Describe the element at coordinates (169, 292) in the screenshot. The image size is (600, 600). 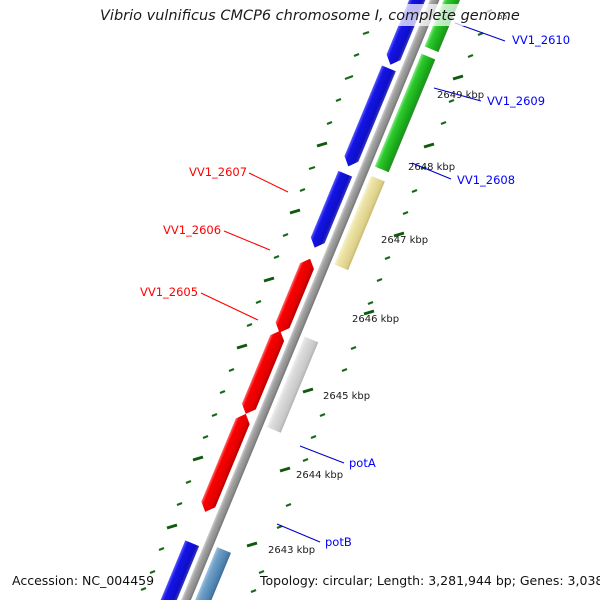
I see `gene-label-vv1-2605: VV1_2605` at that location.